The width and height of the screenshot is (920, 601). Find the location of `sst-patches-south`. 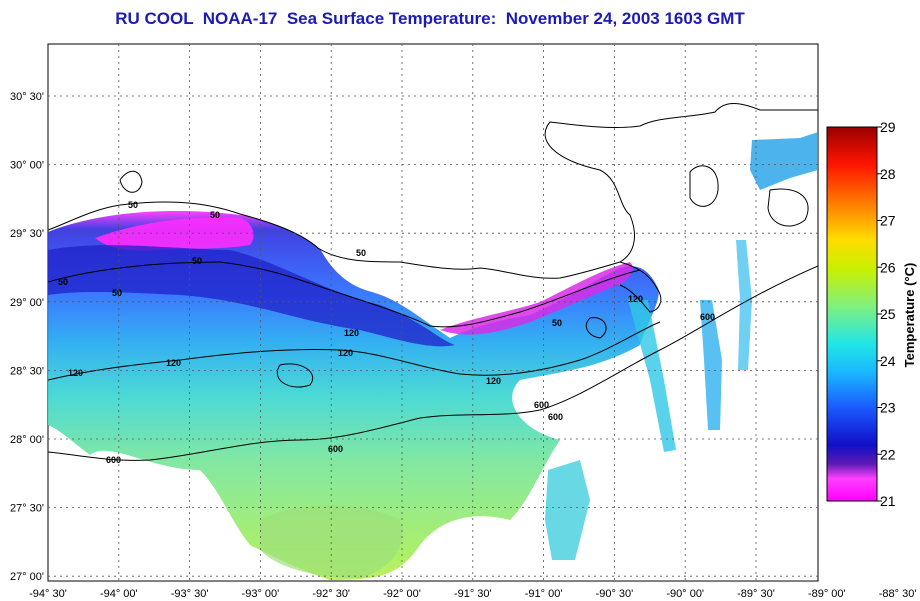

sst-patches-south is located at coordinates (567, 510).